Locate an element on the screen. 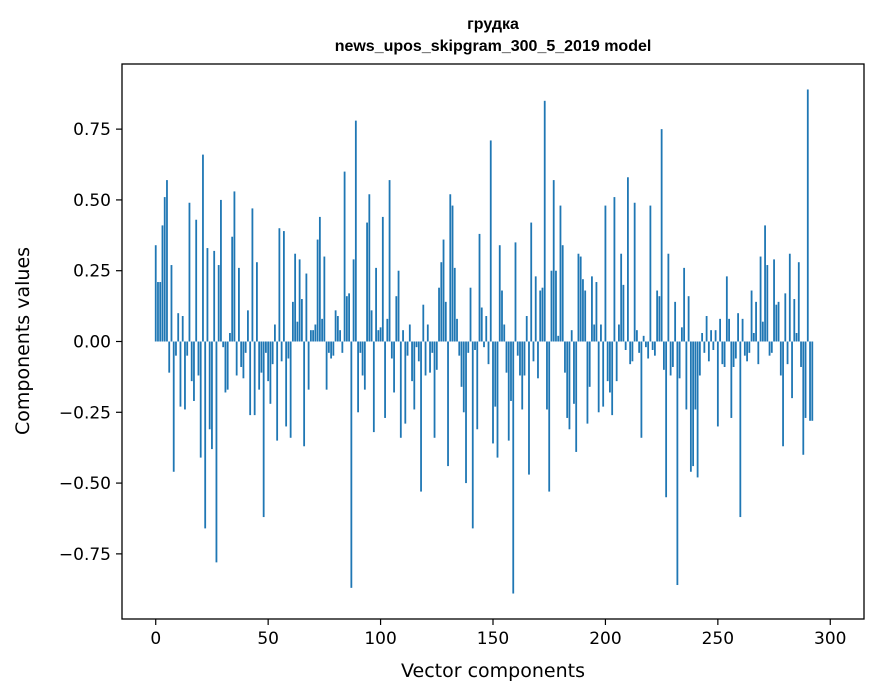 The width and height of the screenshot is (880, 696). y-tick-label: 0.25 is located at coordinates (92, 272).